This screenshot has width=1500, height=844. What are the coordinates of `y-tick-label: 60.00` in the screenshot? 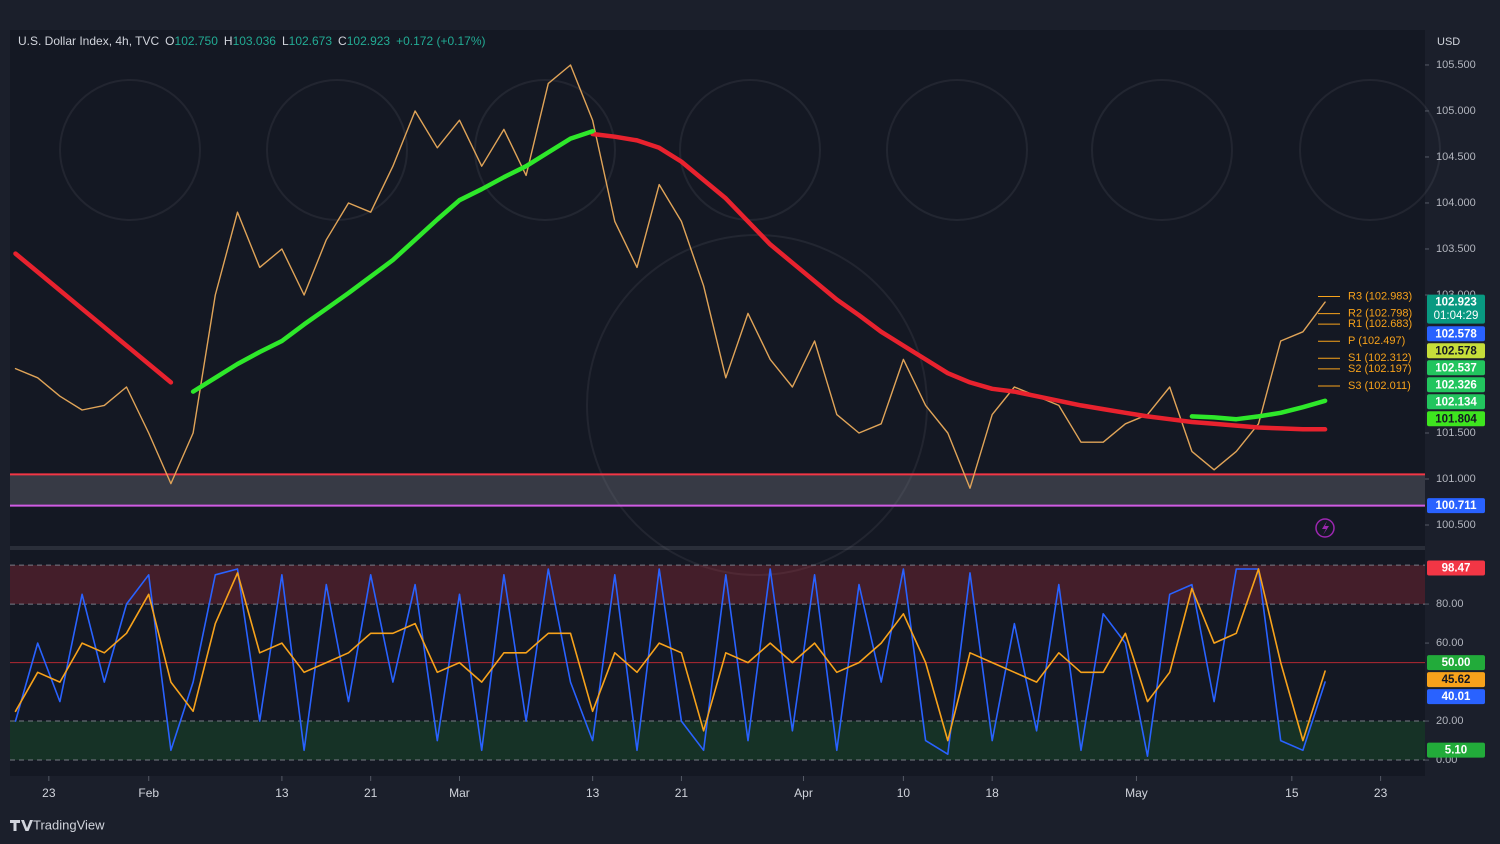 It's located at (1450, 643).